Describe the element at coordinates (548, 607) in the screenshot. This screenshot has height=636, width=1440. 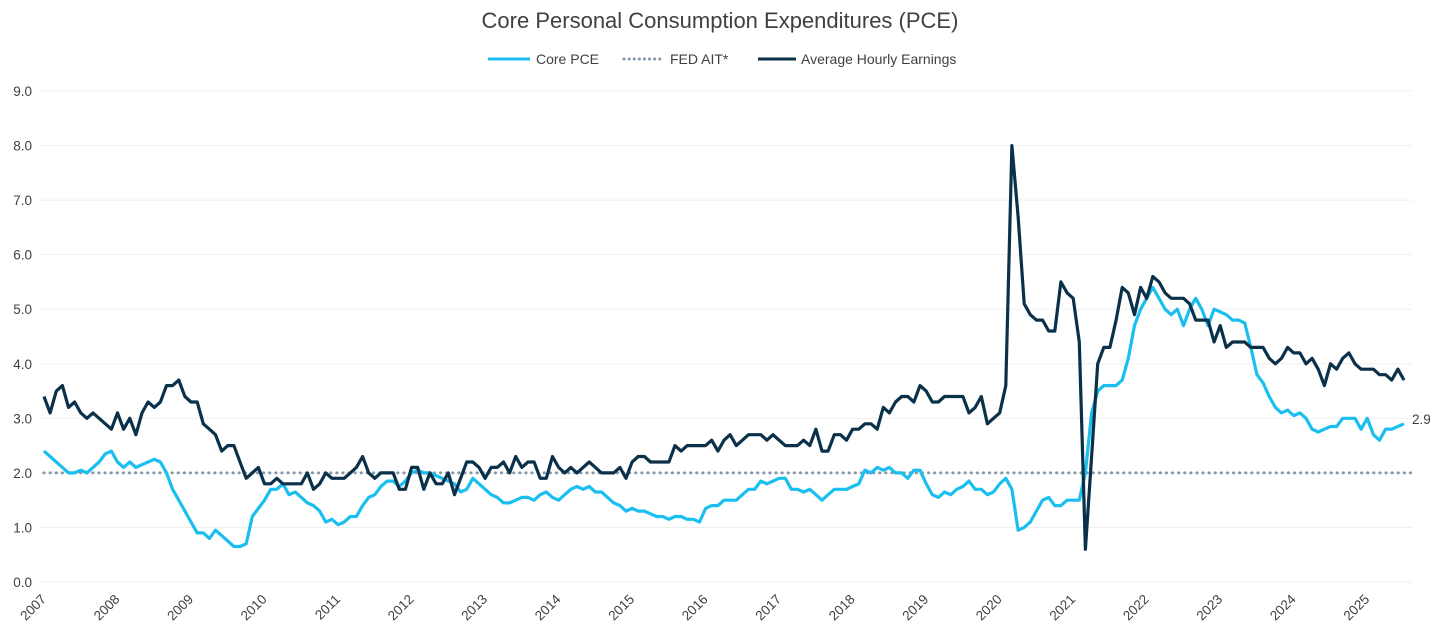
I see `x-tick-label: 2014` at that location.